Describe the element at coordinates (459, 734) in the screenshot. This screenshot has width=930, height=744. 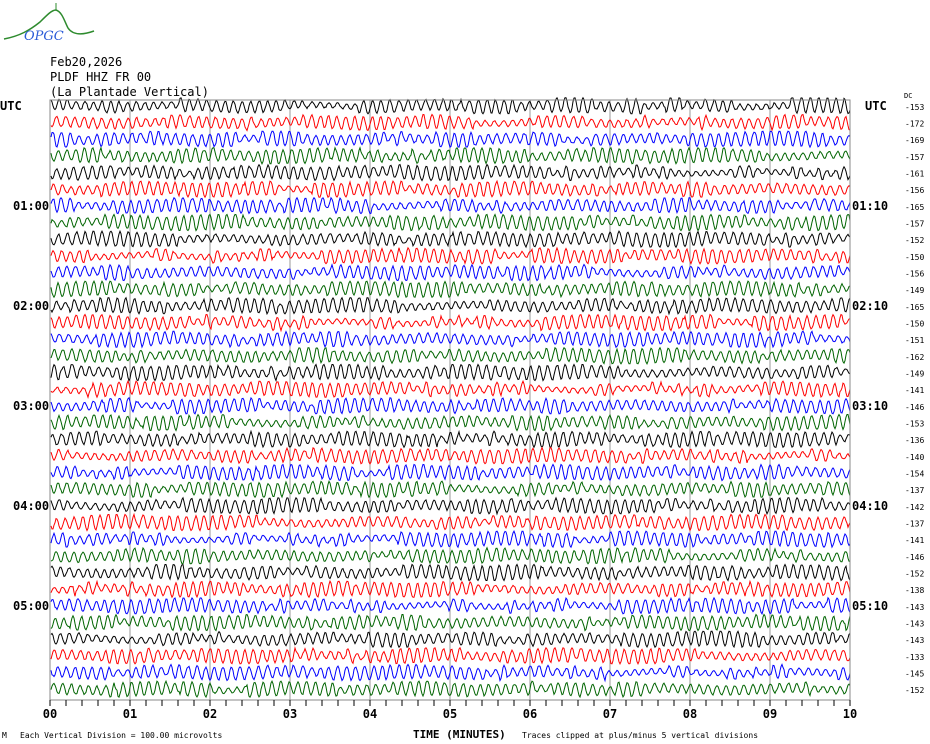
I see `x-axis-label: TIME (MINUTES)` at that location.